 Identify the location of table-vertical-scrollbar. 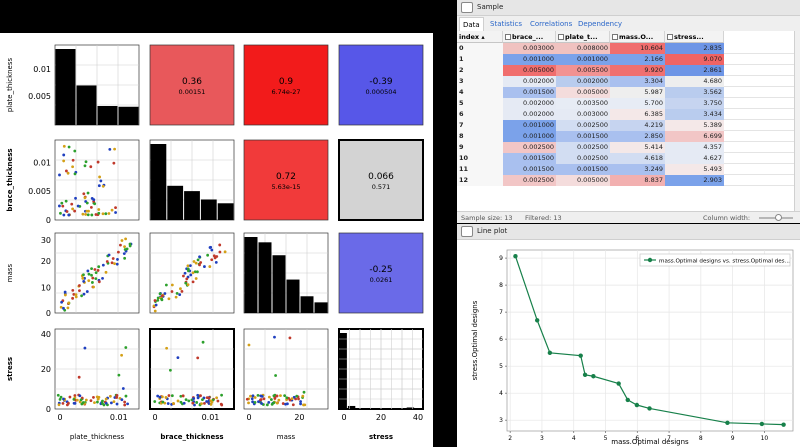
(797, 121).